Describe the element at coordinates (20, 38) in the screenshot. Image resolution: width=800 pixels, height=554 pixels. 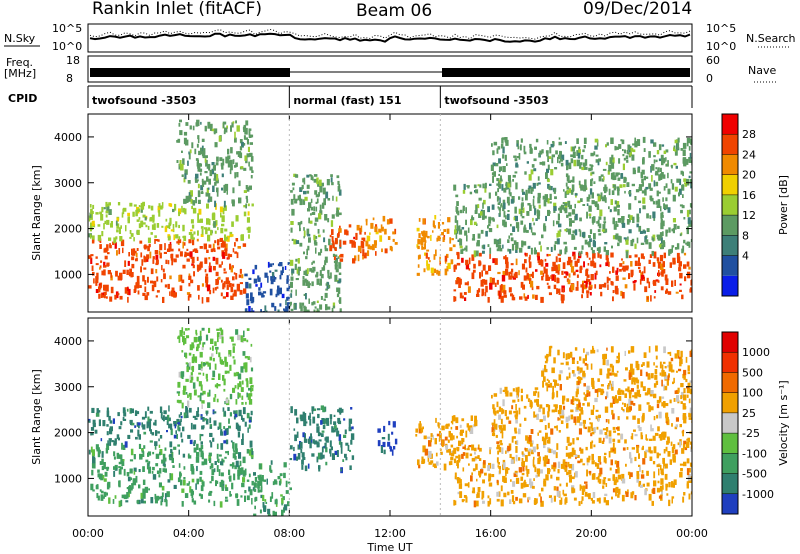
I see `nsky-label: N.Sky` at that location.